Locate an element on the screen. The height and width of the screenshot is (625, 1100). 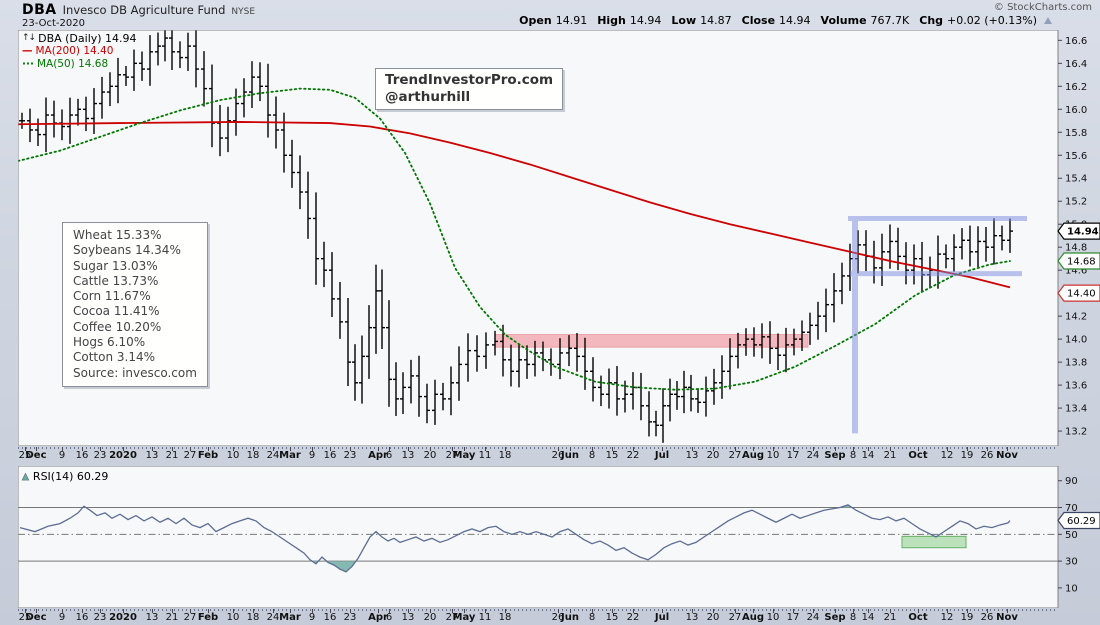
price-value-tag: 14.94 is located at coordinates (1078, 231).